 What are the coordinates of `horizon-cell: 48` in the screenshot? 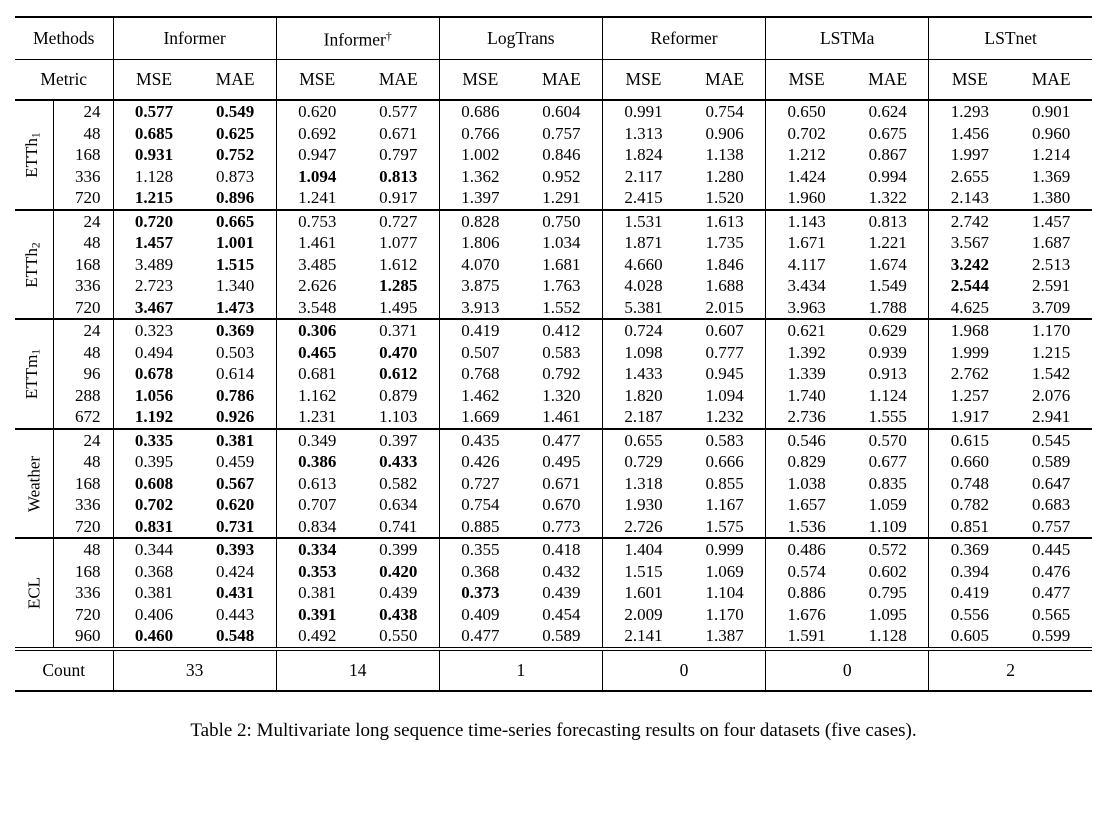 It's located at (83, 549).